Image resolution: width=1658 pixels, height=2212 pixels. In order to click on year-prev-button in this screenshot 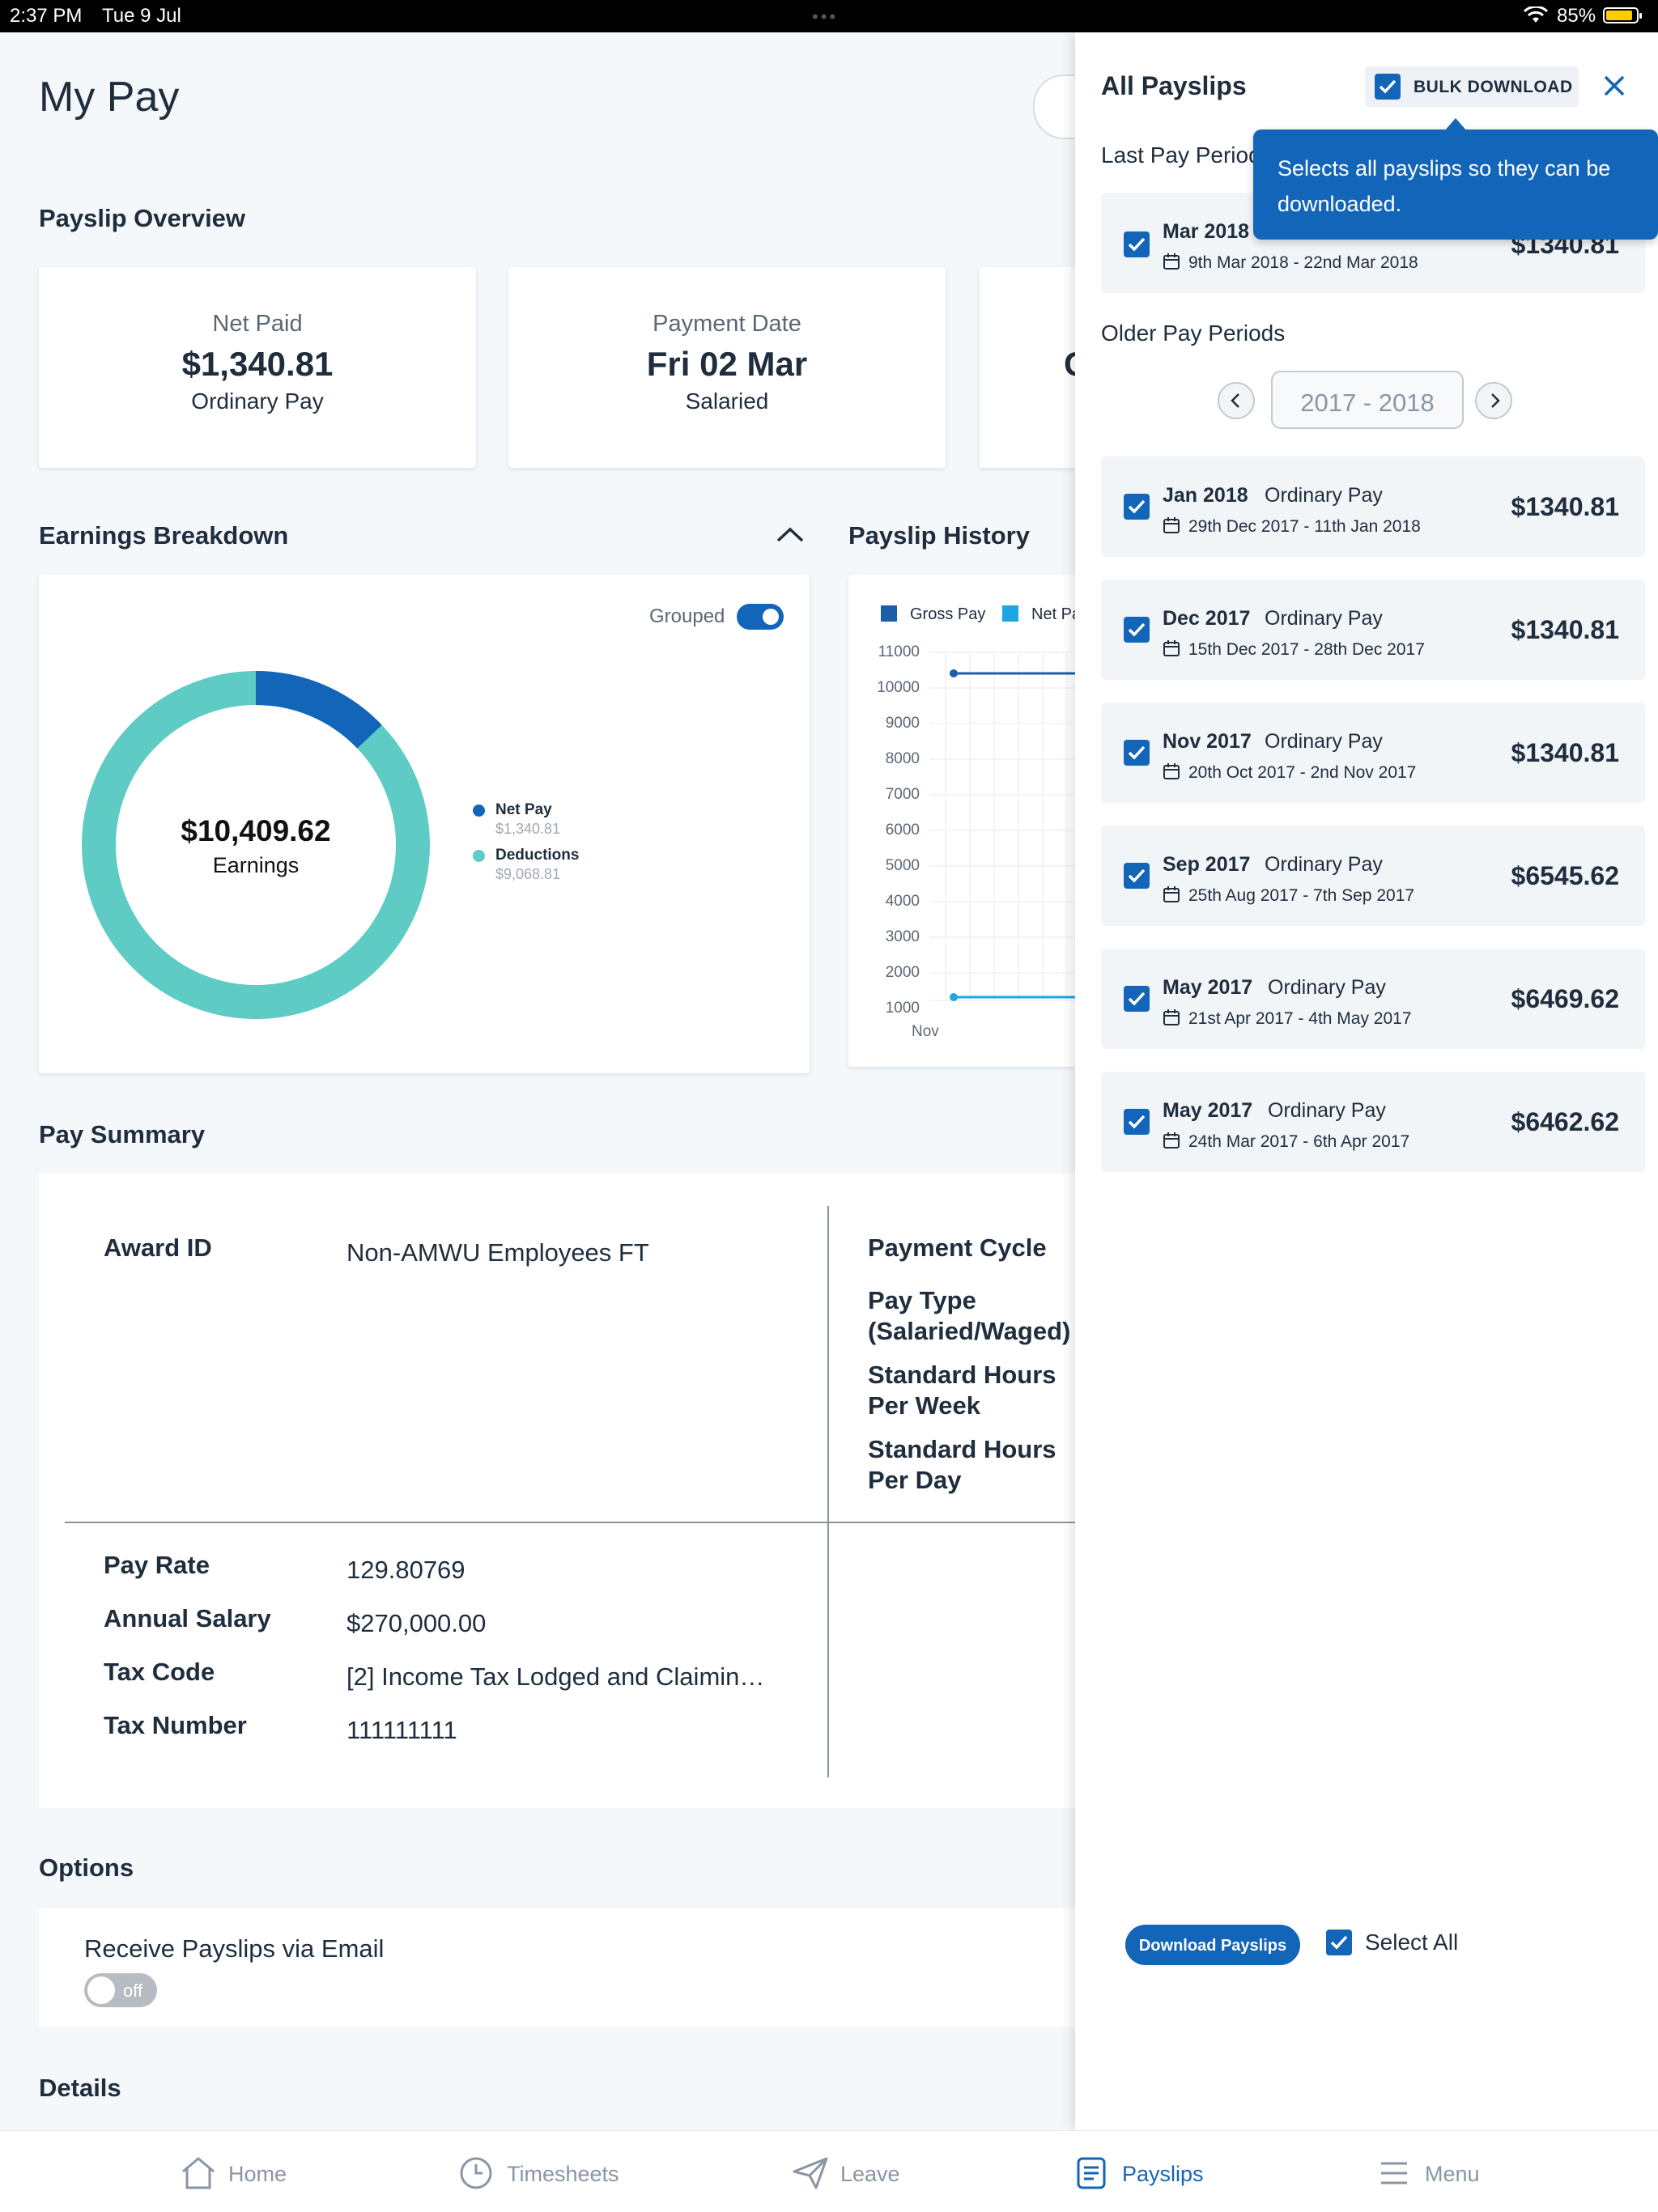, I will do `click(1236, 400)`.